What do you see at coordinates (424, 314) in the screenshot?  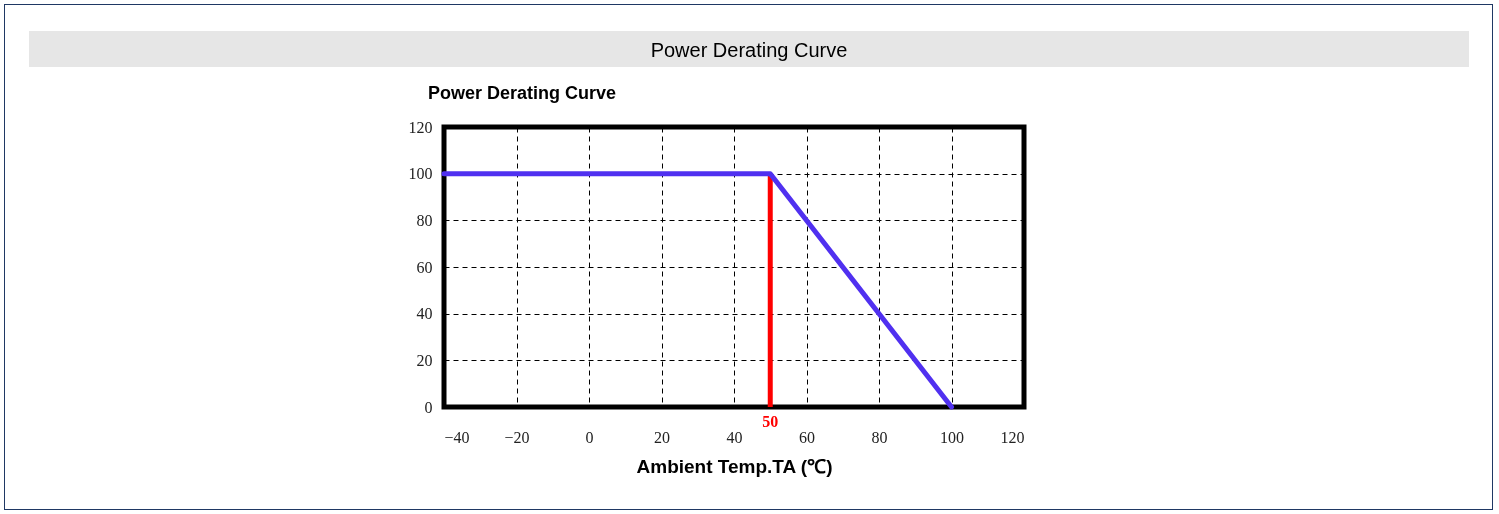 I see `y-tick-label: 40` at bounding box center [424, 314].